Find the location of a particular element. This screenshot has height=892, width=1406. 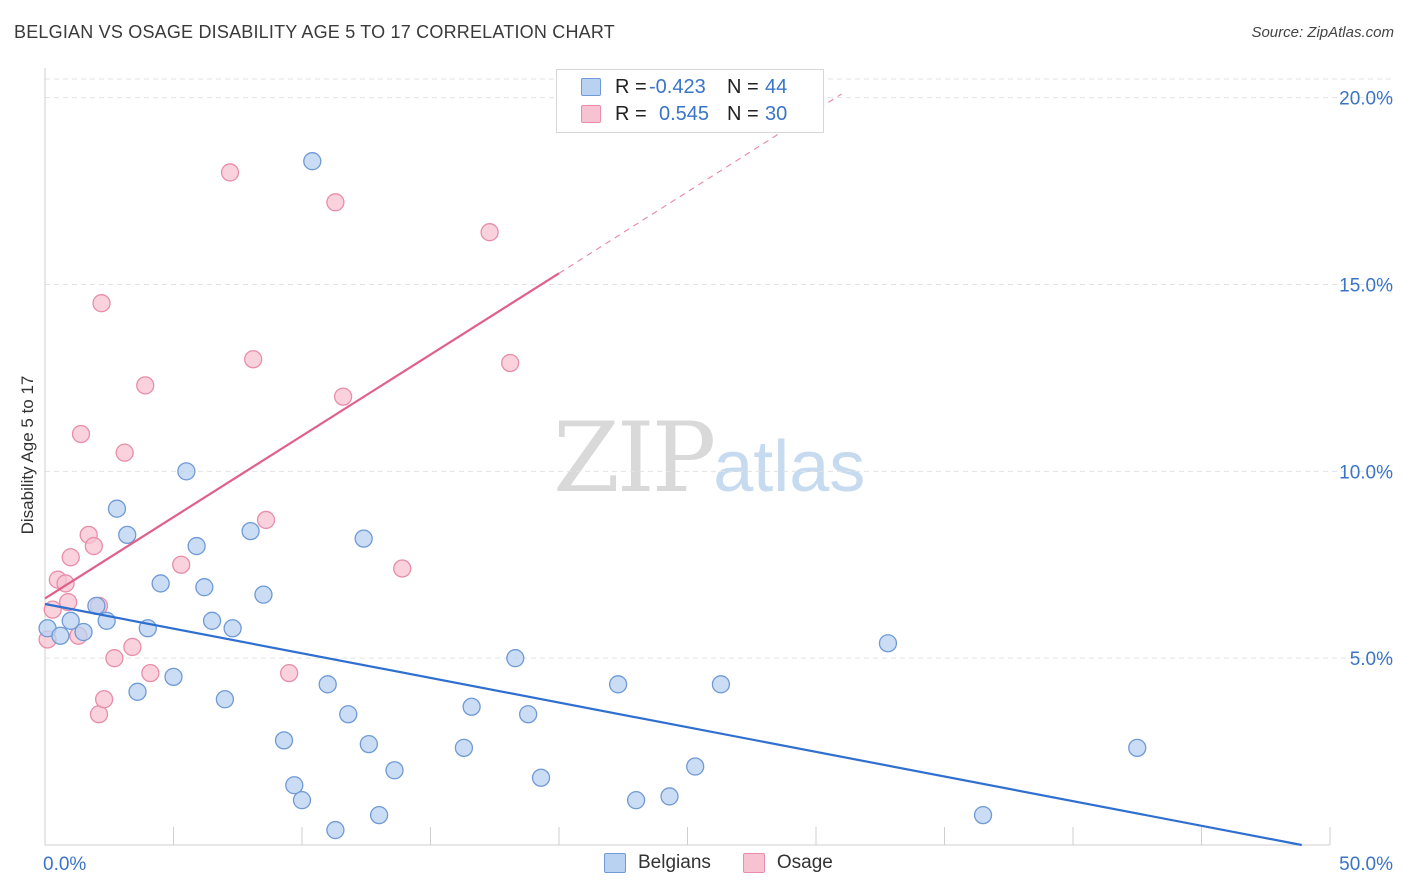

y-tick-label: 20.0% is located at coordinates (1366, 99).